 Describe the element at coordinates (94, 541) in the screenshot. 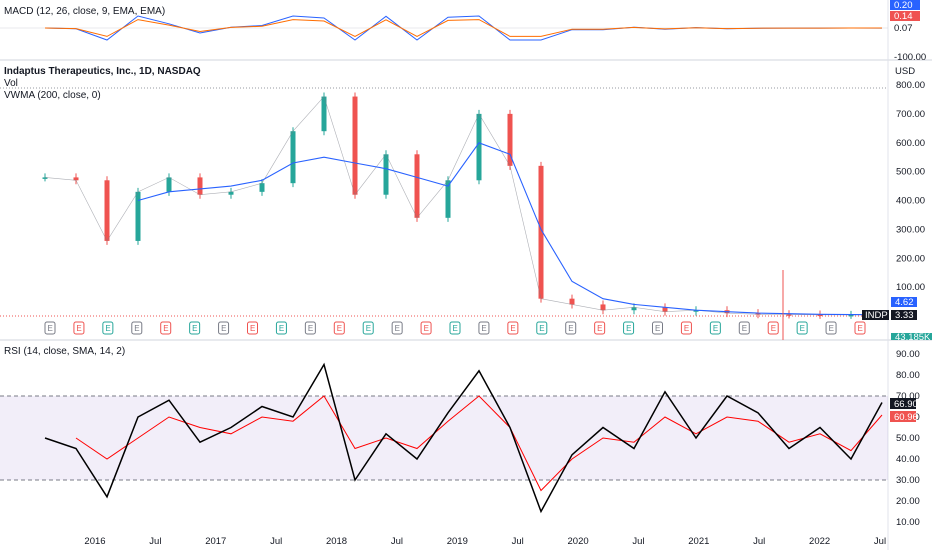

I see `time-tick: 2016` at that location.